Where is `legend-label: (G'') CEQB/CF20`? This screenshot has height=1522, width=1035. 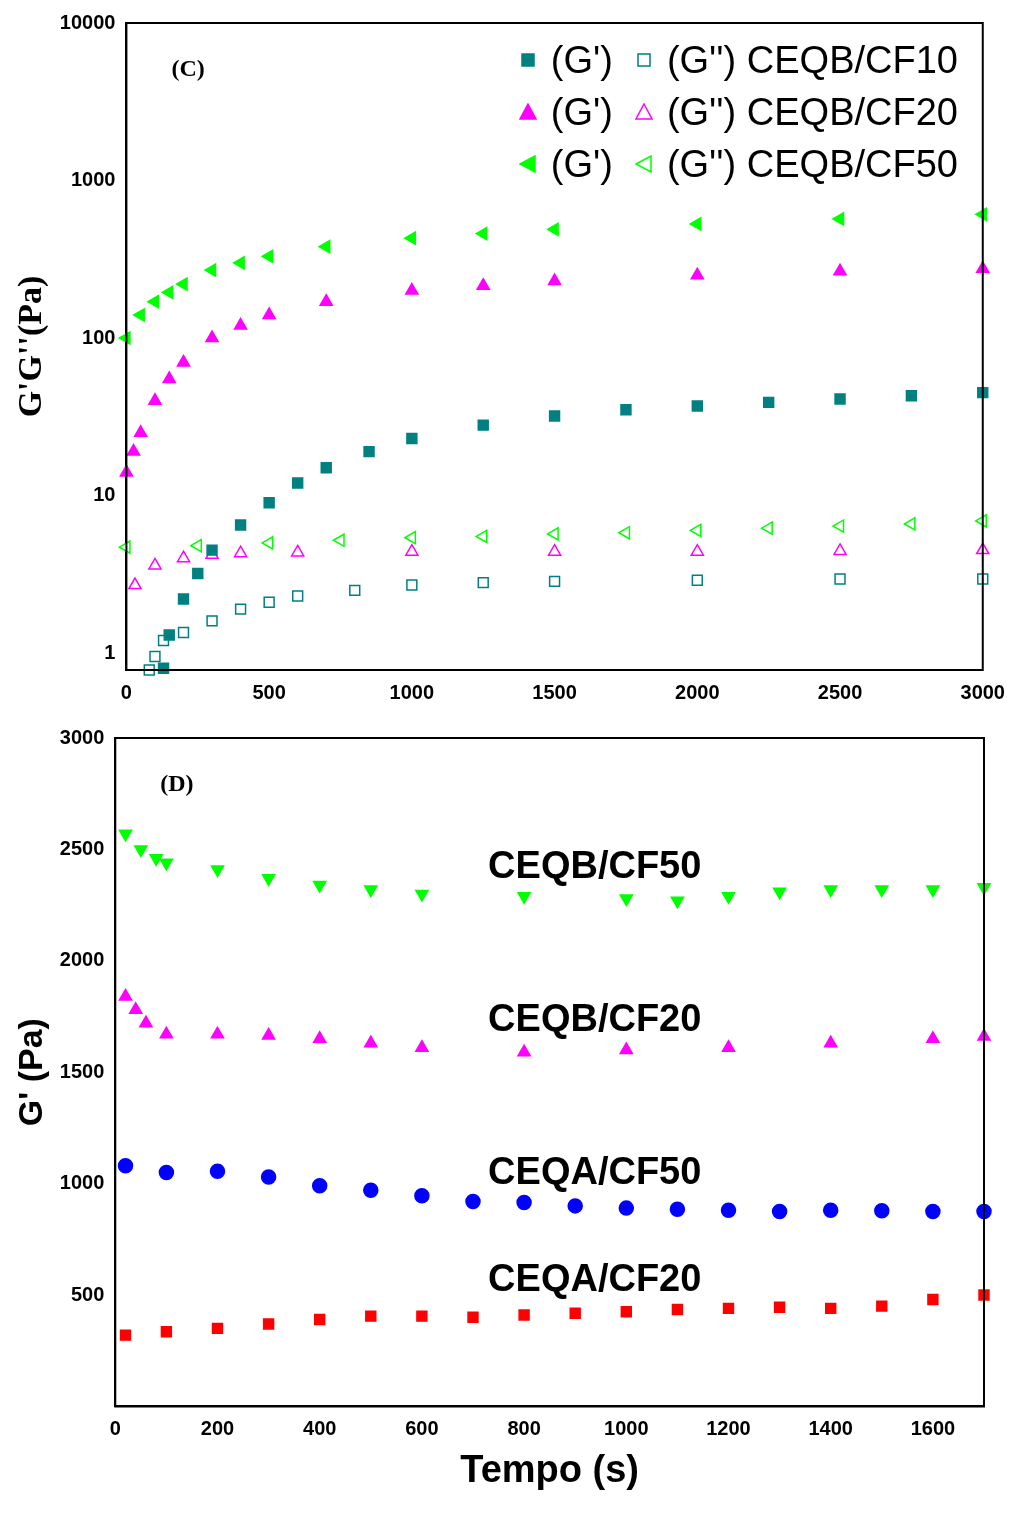
legend-label: (G'') CEQB/CF20 is located at coordinates (812, 112).